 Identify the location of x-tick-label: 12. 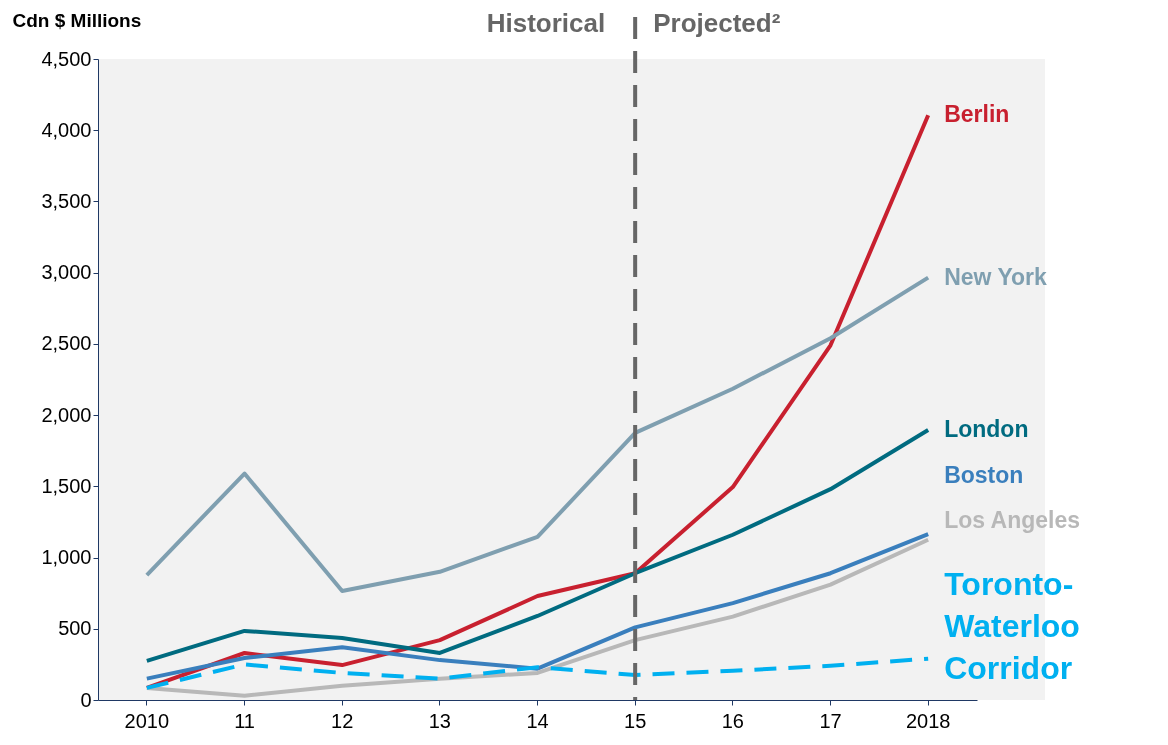
(342, 720).